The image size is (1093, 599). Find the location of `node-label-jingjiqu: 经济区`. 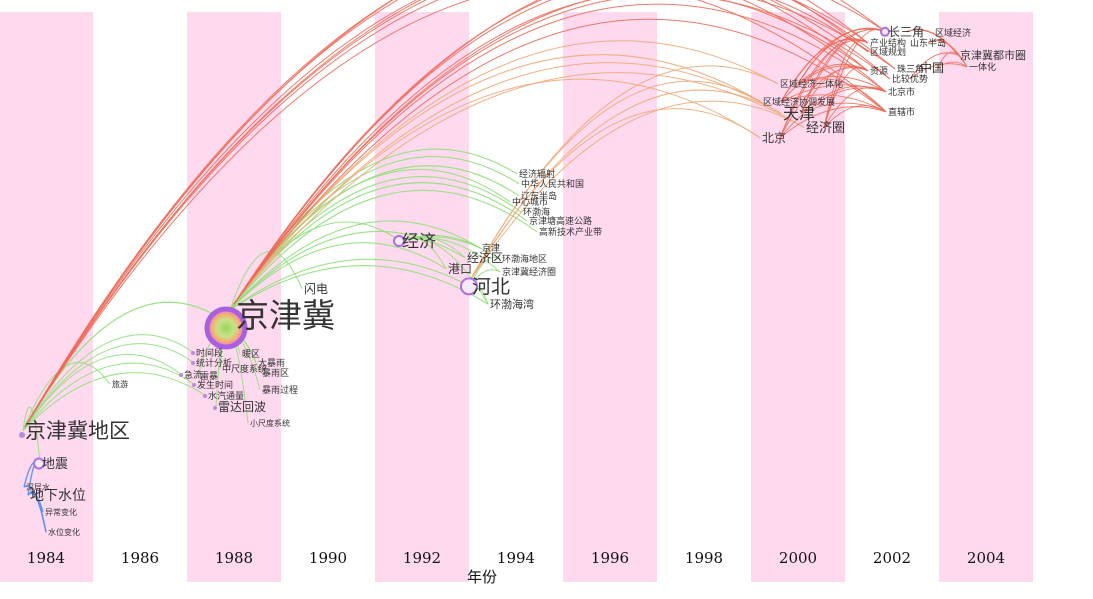

node-label-jingjiqu: 经济区 is located at coordinates (485, 257).